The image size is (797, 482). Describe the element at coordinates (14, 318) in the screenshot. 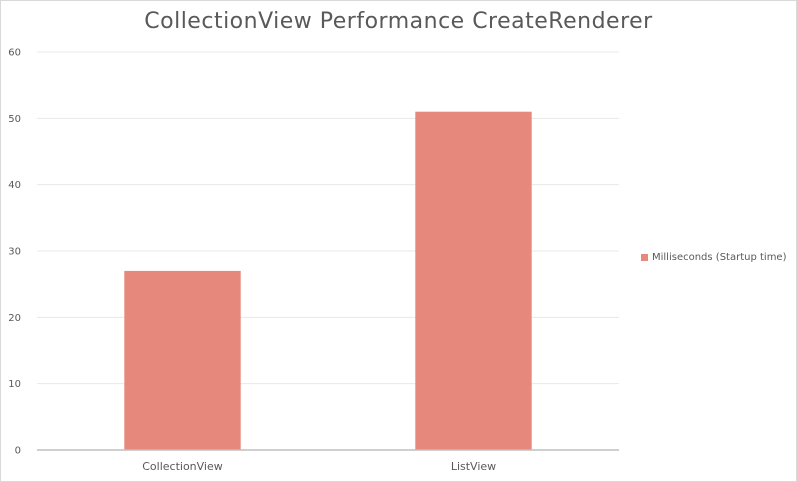

I see `y-tick-label: 20` at that location.